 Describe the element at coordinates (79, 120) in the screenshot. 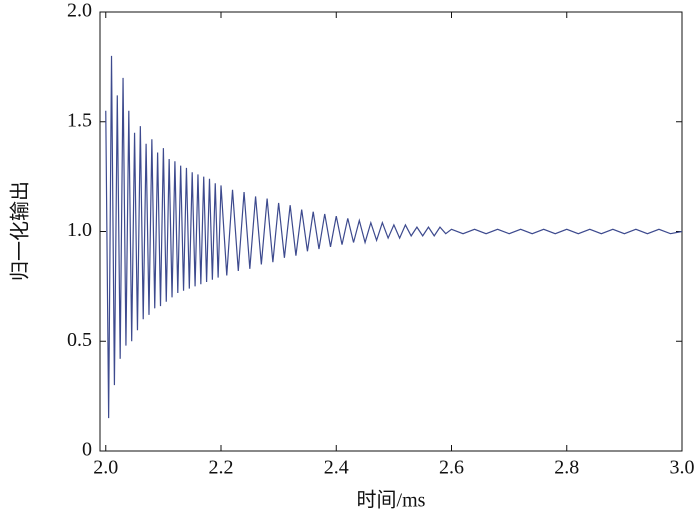

I see `y-tick-label: 1.5` at that location.